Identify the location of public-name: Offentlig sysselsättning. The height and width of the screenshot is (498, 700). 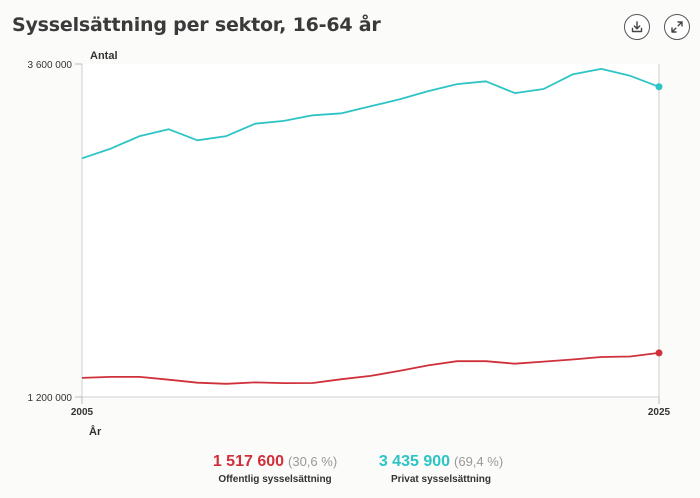
(275, 479).